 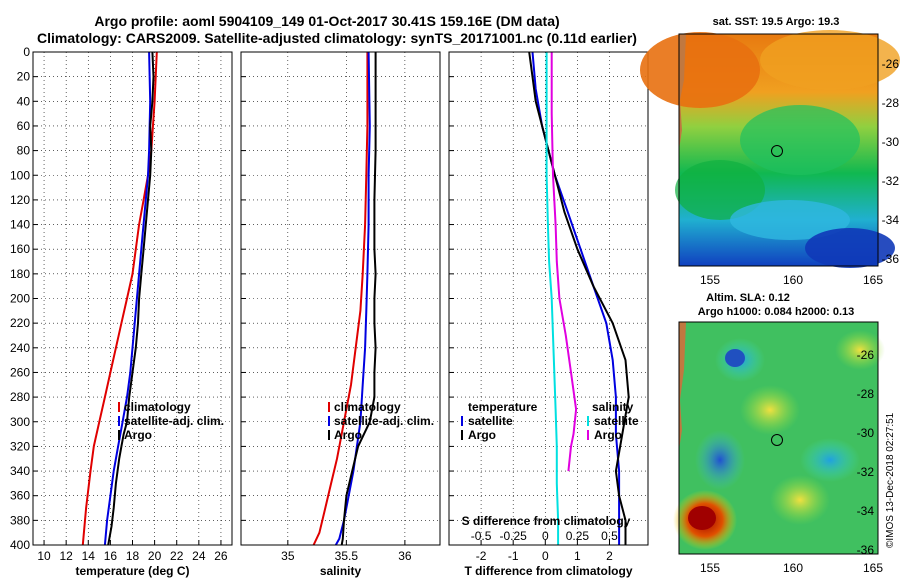 I want to click on series-line-satellite-adj-clim-, so click(x=127, y=298).